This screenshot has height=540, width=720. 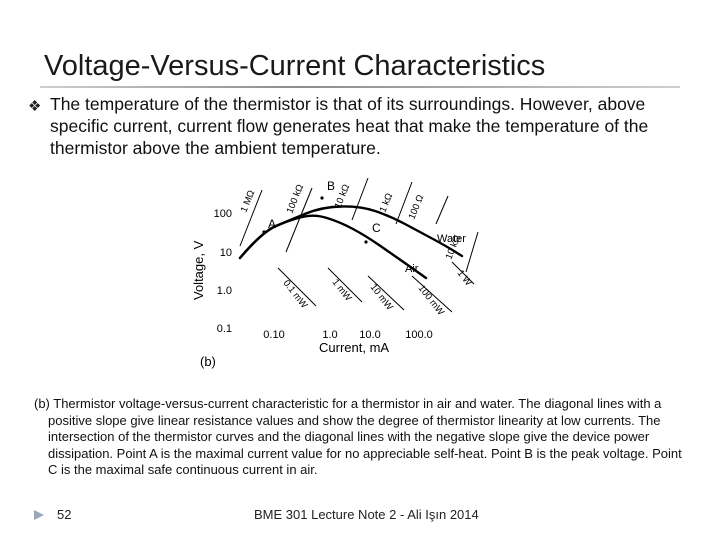 I want to click on panel-label: (b), so click(x=208, y=361).